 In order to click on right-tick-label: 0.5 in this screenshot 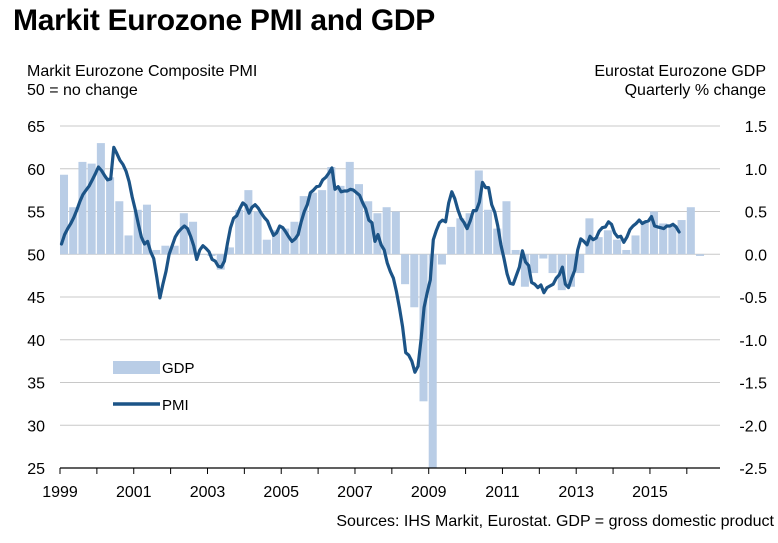, I will do `click(756, 213)`.